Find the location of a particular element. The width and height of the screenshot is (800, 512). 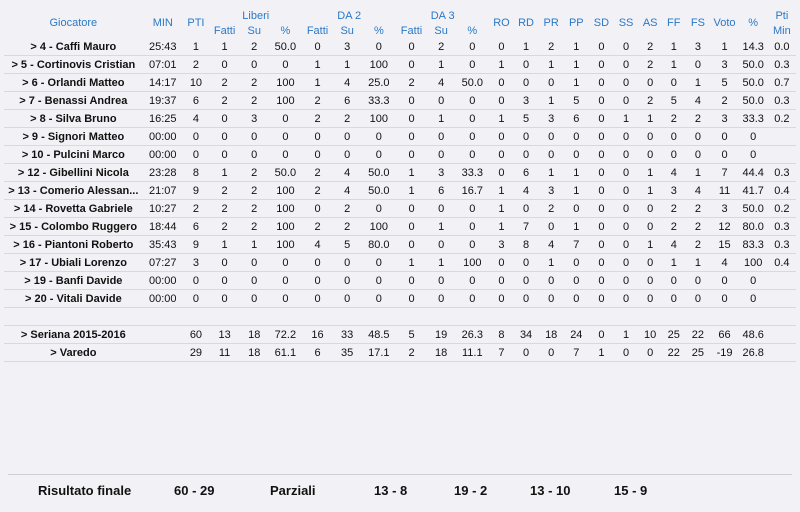

stat-cell: 6 is located at coordinates (195, 226).